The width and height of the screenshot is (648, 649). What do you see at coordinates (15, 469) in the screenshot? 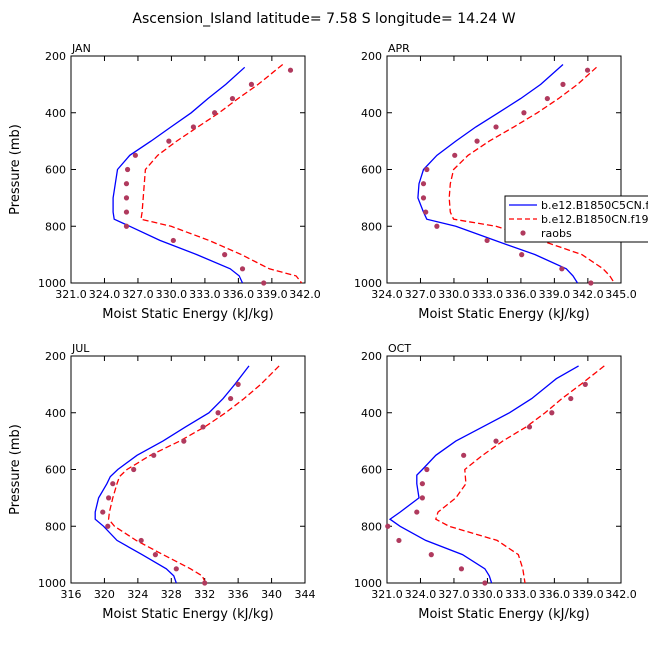
I see `y-axis-label: Pressure (mb)` at bounding box center [15, 469].